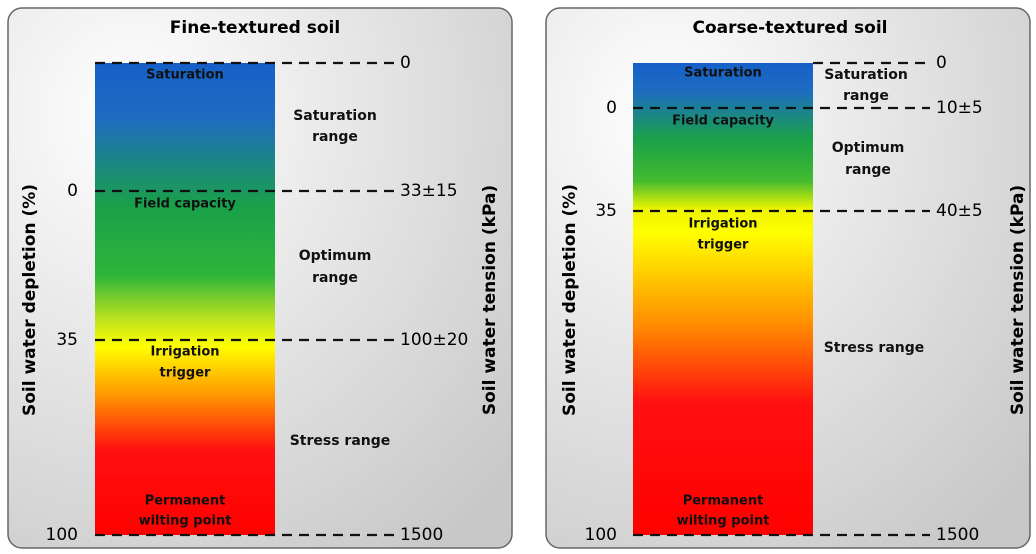  Describe the element at coordinates (434, 340) in the screenshot. I see `right-tick: 100±20` at that location.